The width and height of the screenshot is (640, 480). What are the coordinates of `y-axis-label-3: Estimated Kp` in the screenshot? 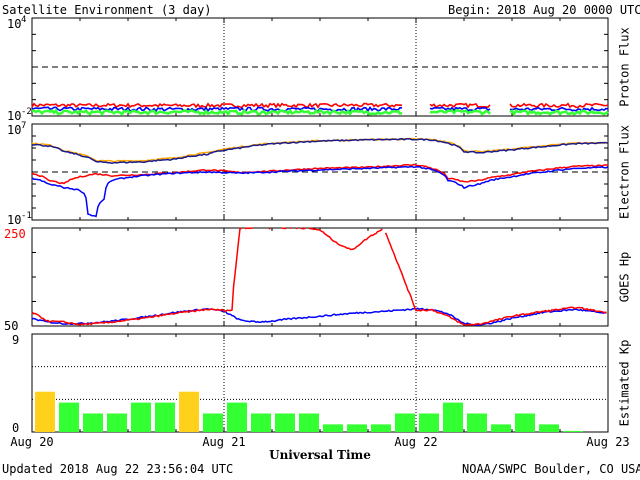 It's located at (625, 383).